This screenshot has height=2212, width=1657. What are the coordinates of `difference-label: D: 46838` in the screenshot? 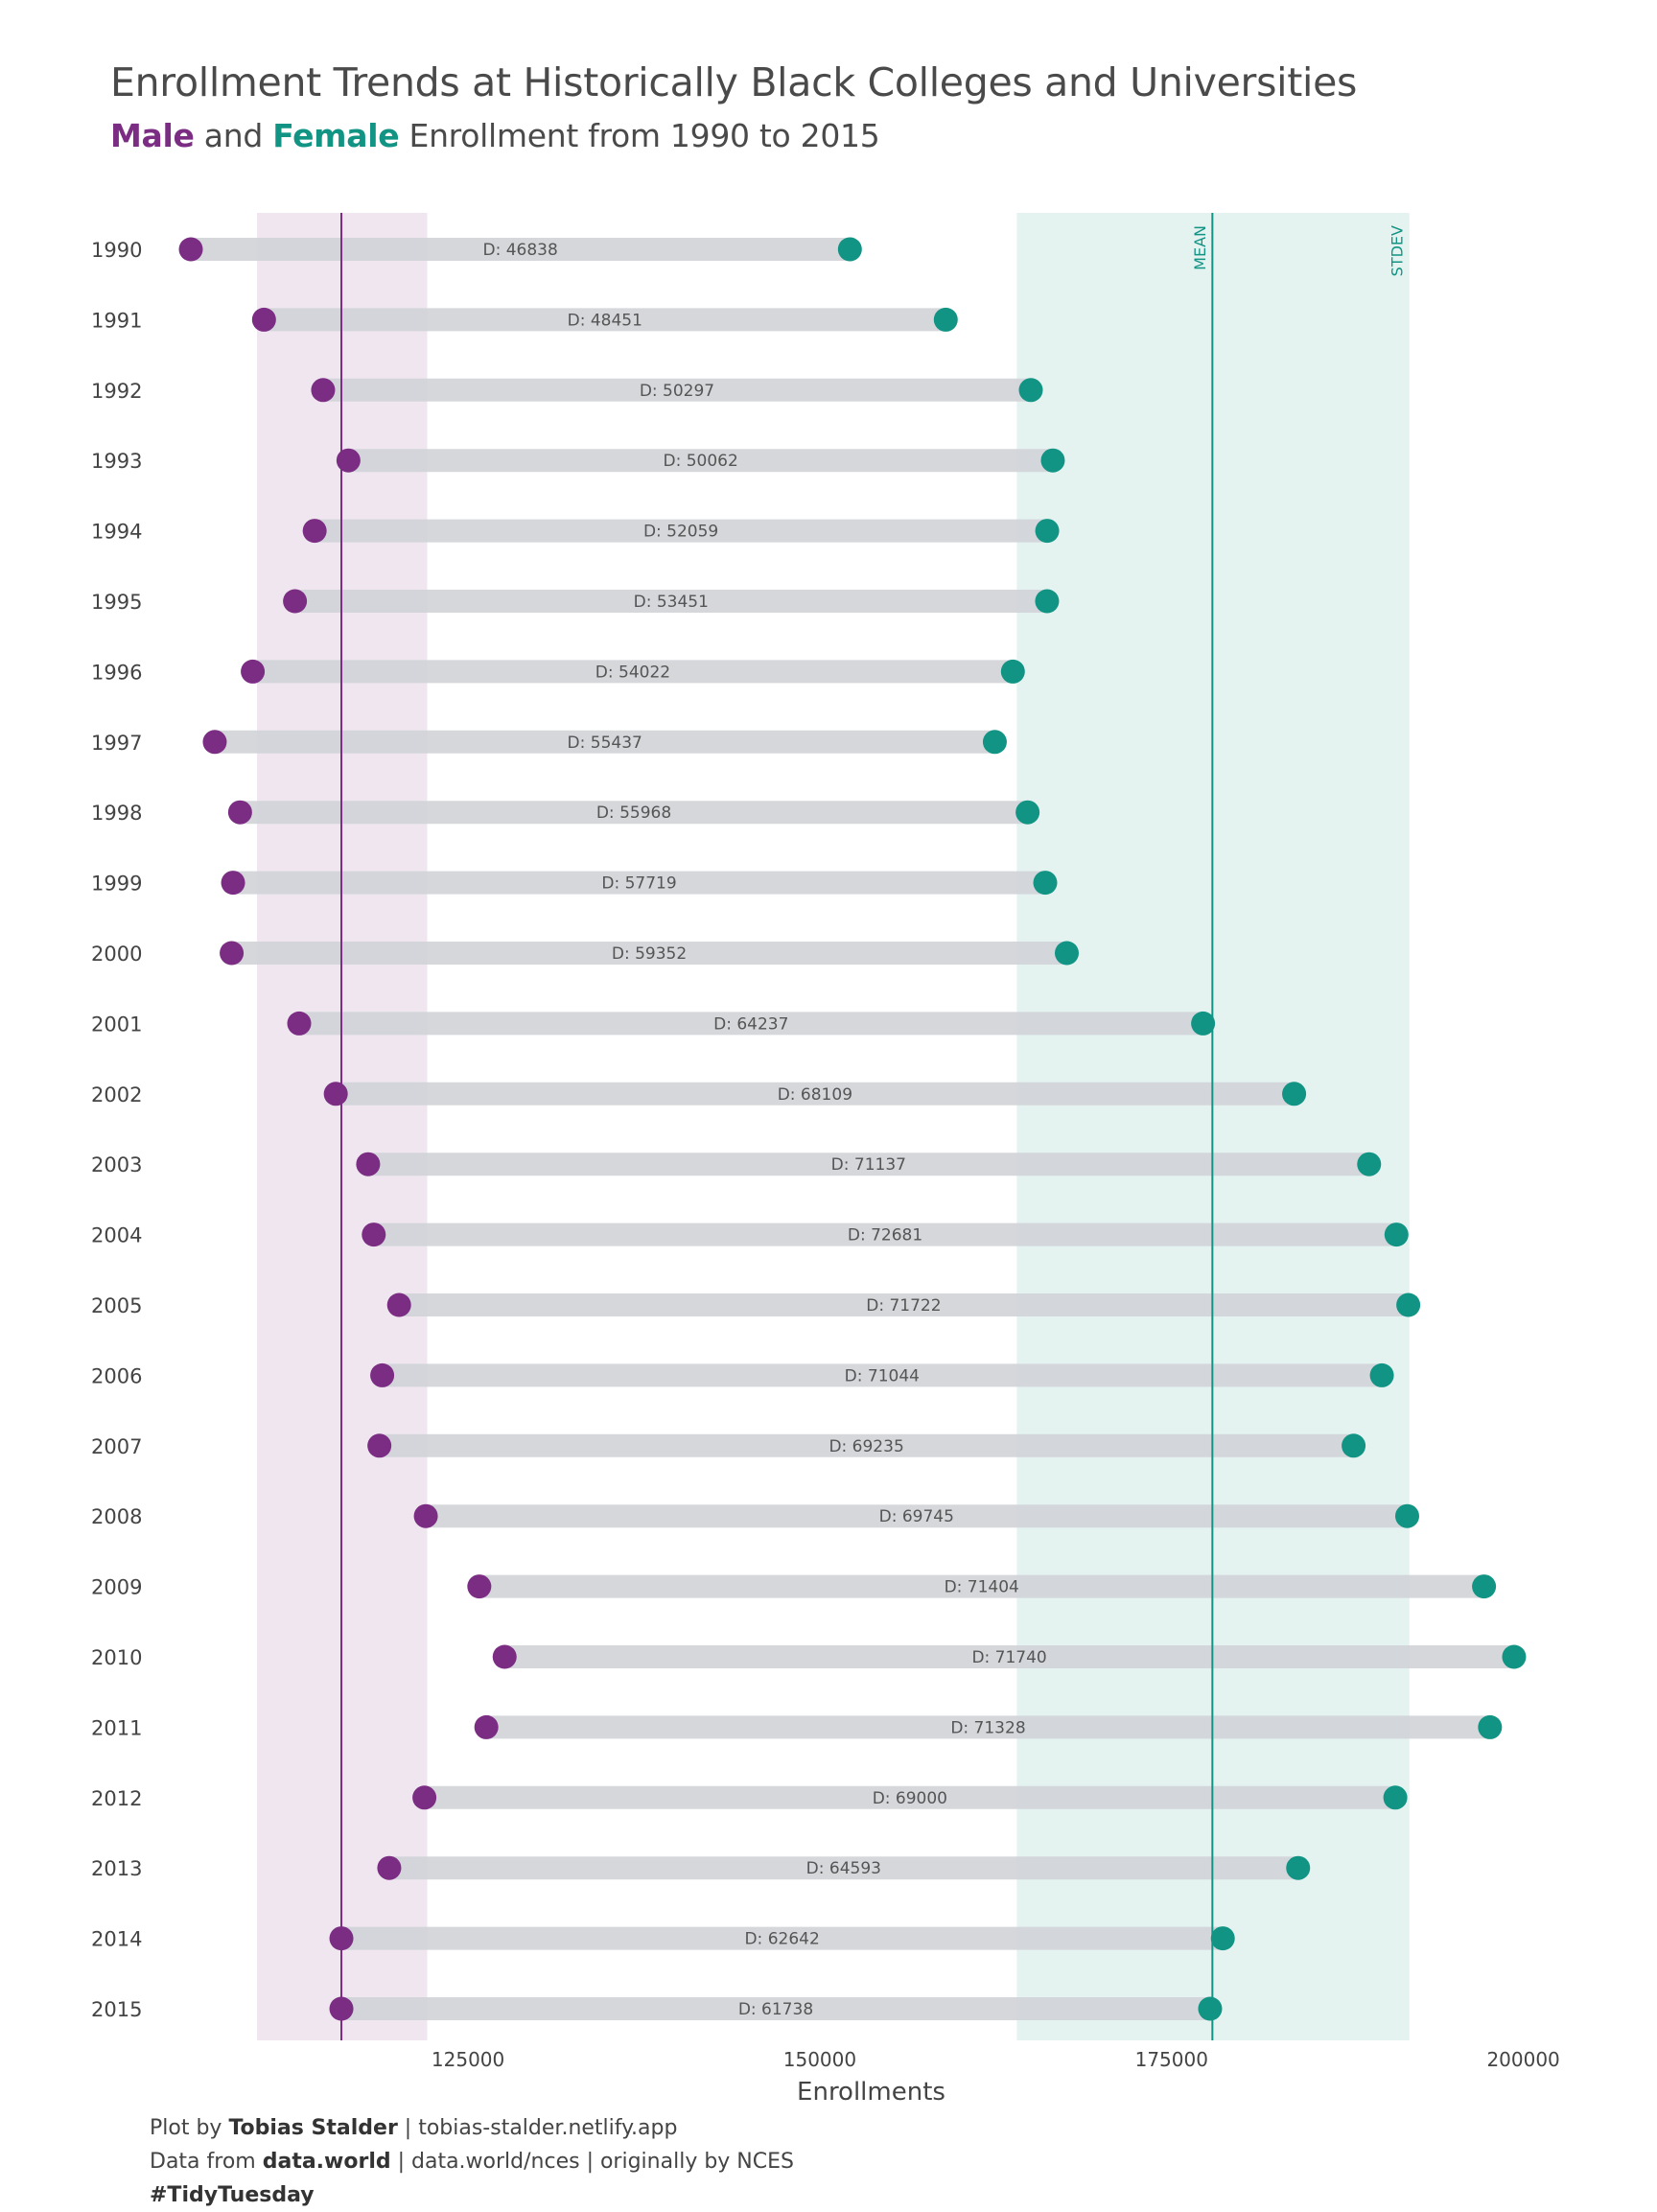 It's located at (520, 250).